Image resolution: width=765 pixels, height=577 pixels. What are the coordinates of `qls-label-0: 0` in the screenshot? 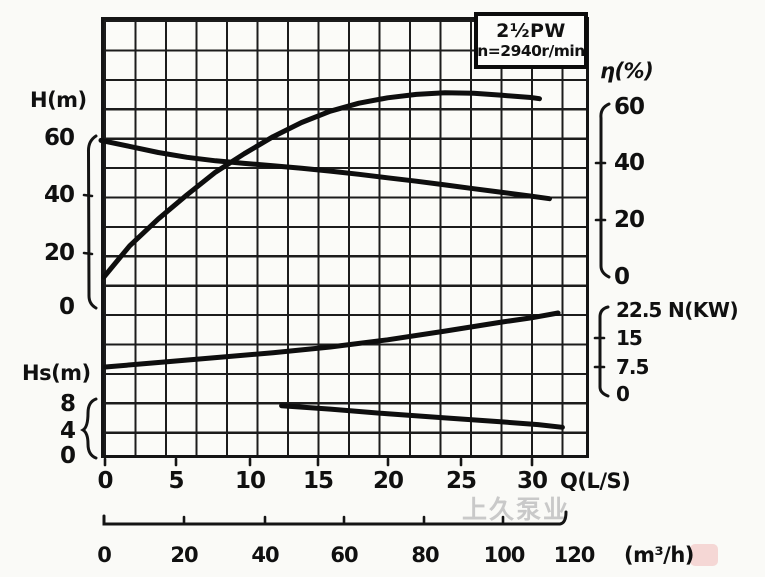 It's located at (105, 481).